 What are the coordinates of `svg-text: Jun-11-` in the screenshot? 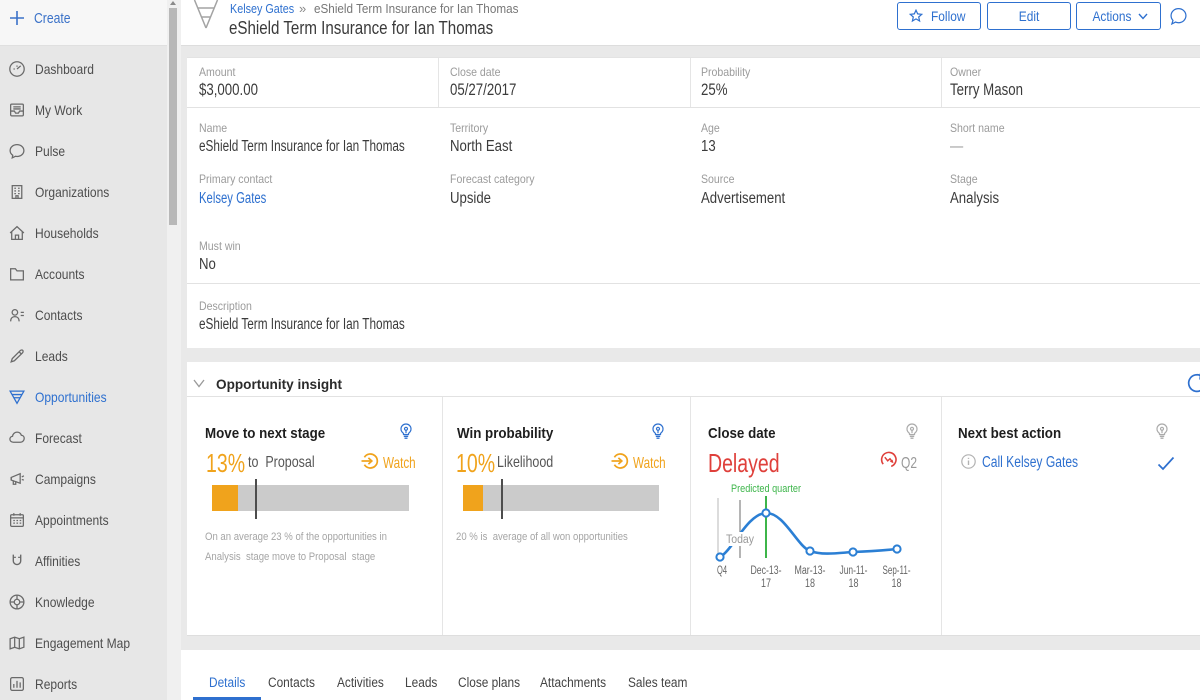 It's located at (854, 571).